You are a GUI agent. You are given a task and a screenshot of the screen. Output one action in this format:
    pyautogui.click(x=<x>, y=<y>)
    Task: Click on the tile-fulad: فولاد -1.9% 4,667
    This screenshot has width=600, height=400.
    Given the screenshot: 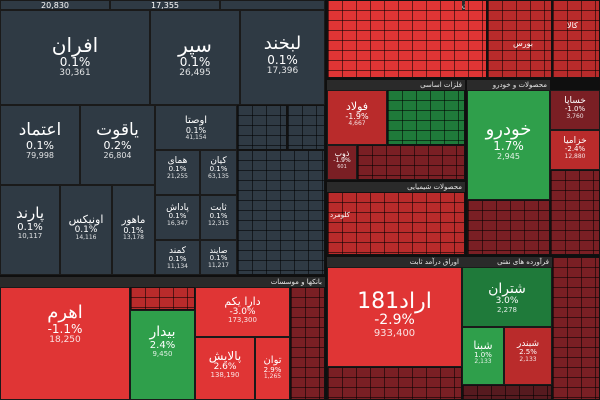 What is the action you would take?
    pyautogui.click(x=357, y=117)
    